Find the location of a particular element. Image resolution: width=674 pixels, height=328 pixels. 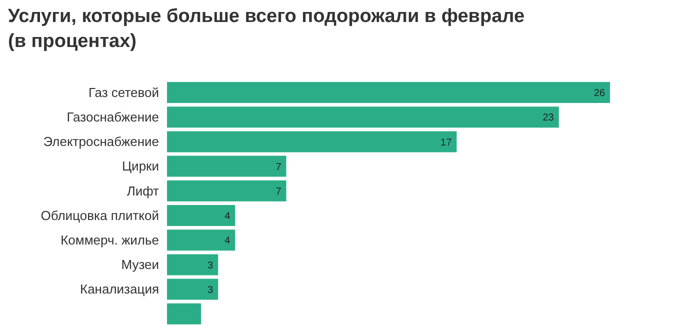

y-tick-label: Электроснабжение is located at coordinates (101, 142).